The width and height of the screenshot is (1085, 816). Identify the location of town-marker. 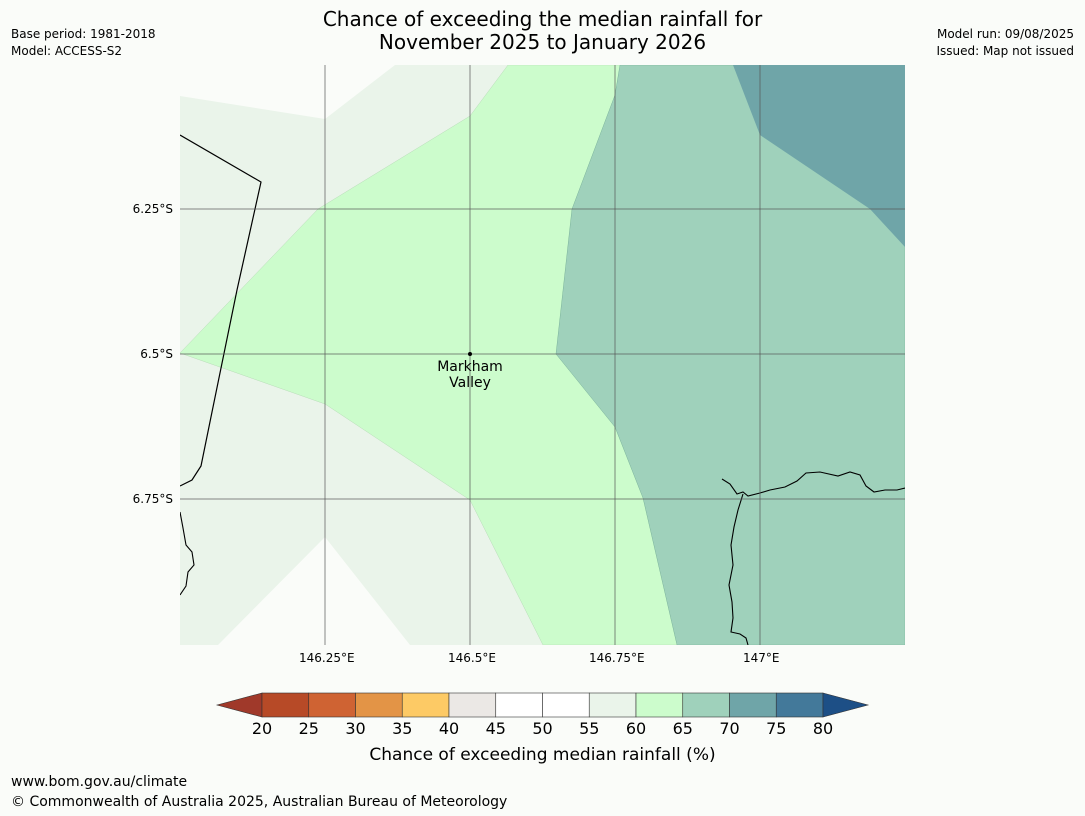
(470, 354).